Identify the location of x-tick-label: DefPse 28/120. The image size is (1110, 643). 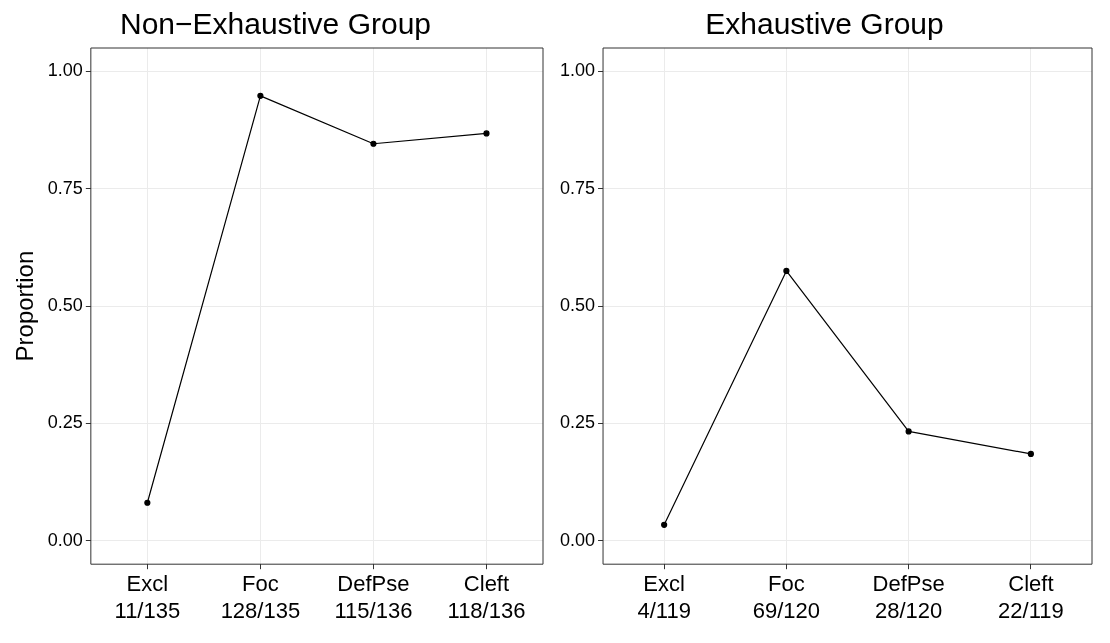
(908, 597).